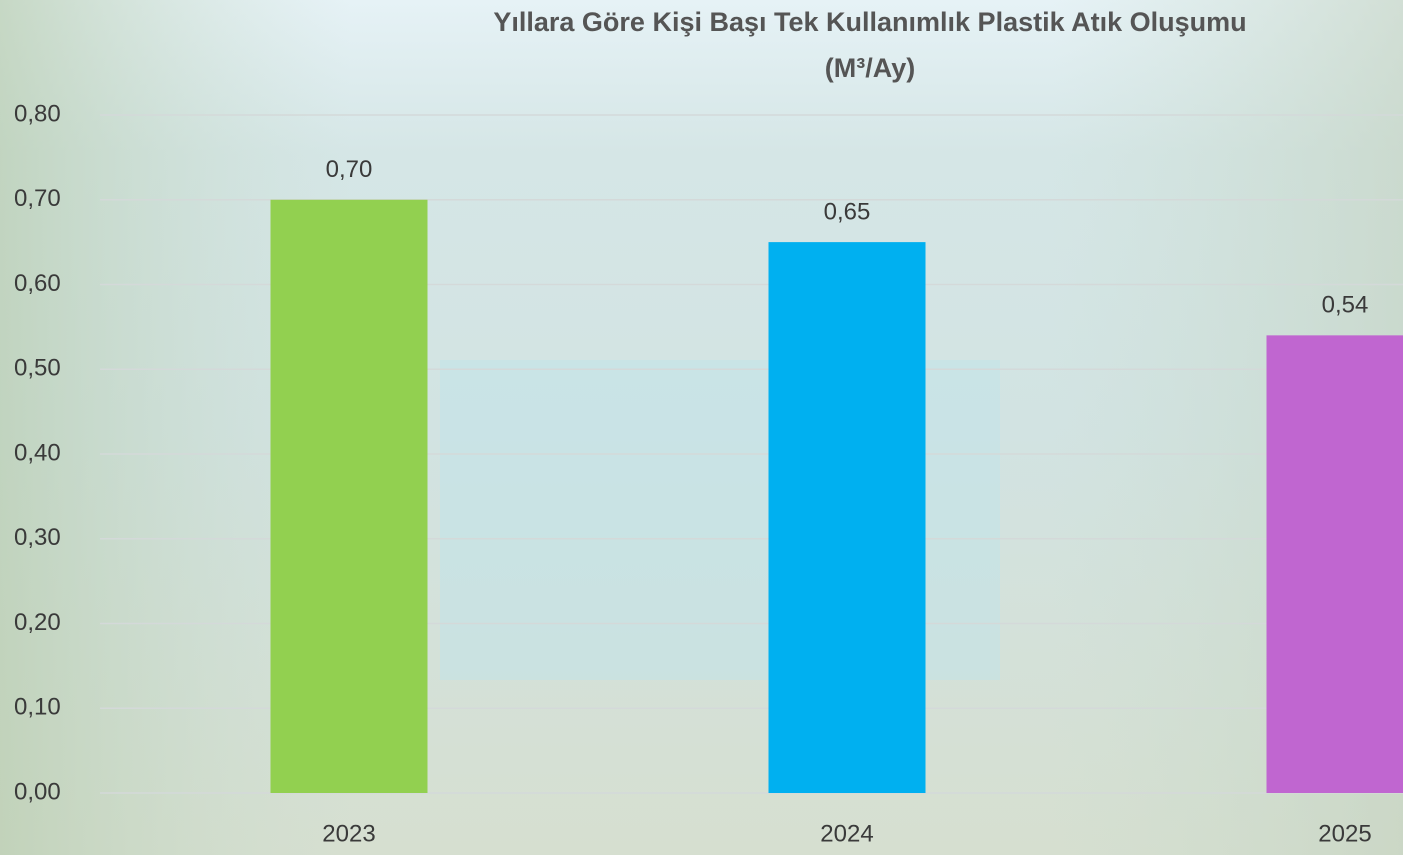 Image resolution: width=1403 pixels, height=855 pixels. What do you see at coordinates (870, 68) in the screenshot?
I see `chart-subtitle: (M³/Ay)` at bounding box center [870, 68].